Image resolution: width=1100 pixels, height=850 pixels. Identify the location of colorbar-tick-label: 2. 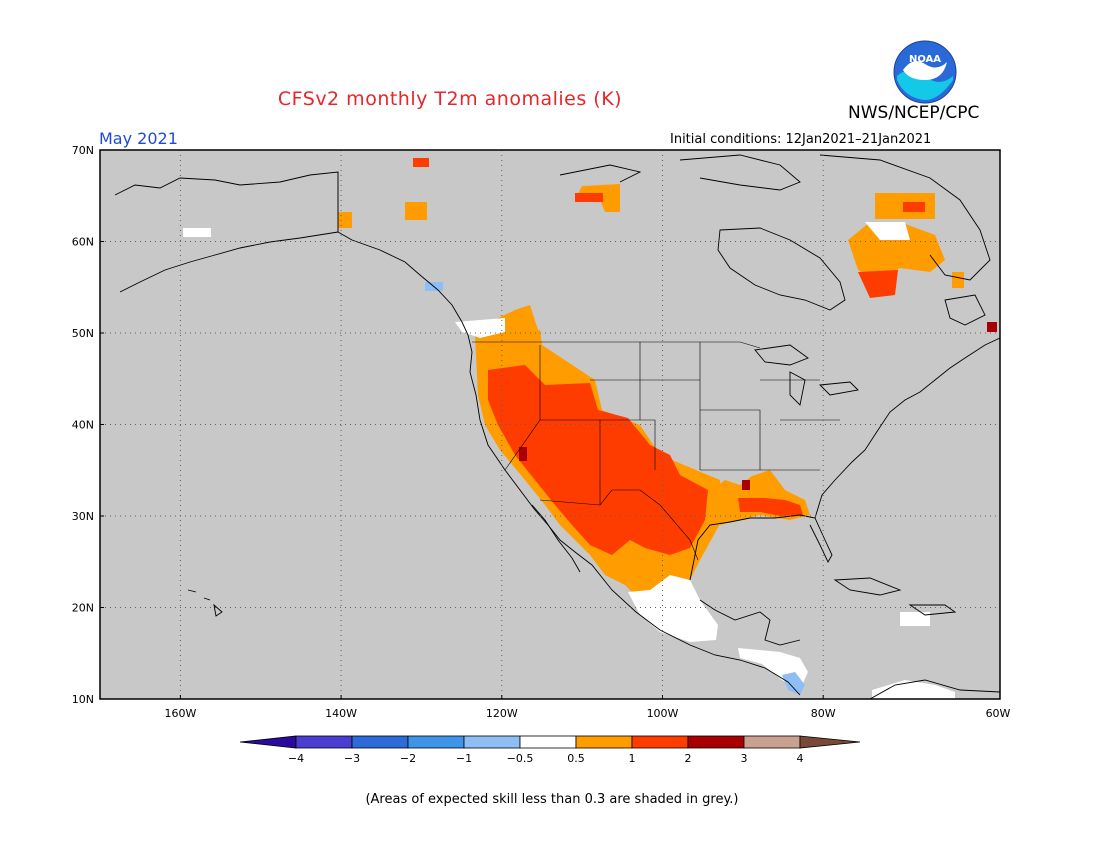
(688, 758).